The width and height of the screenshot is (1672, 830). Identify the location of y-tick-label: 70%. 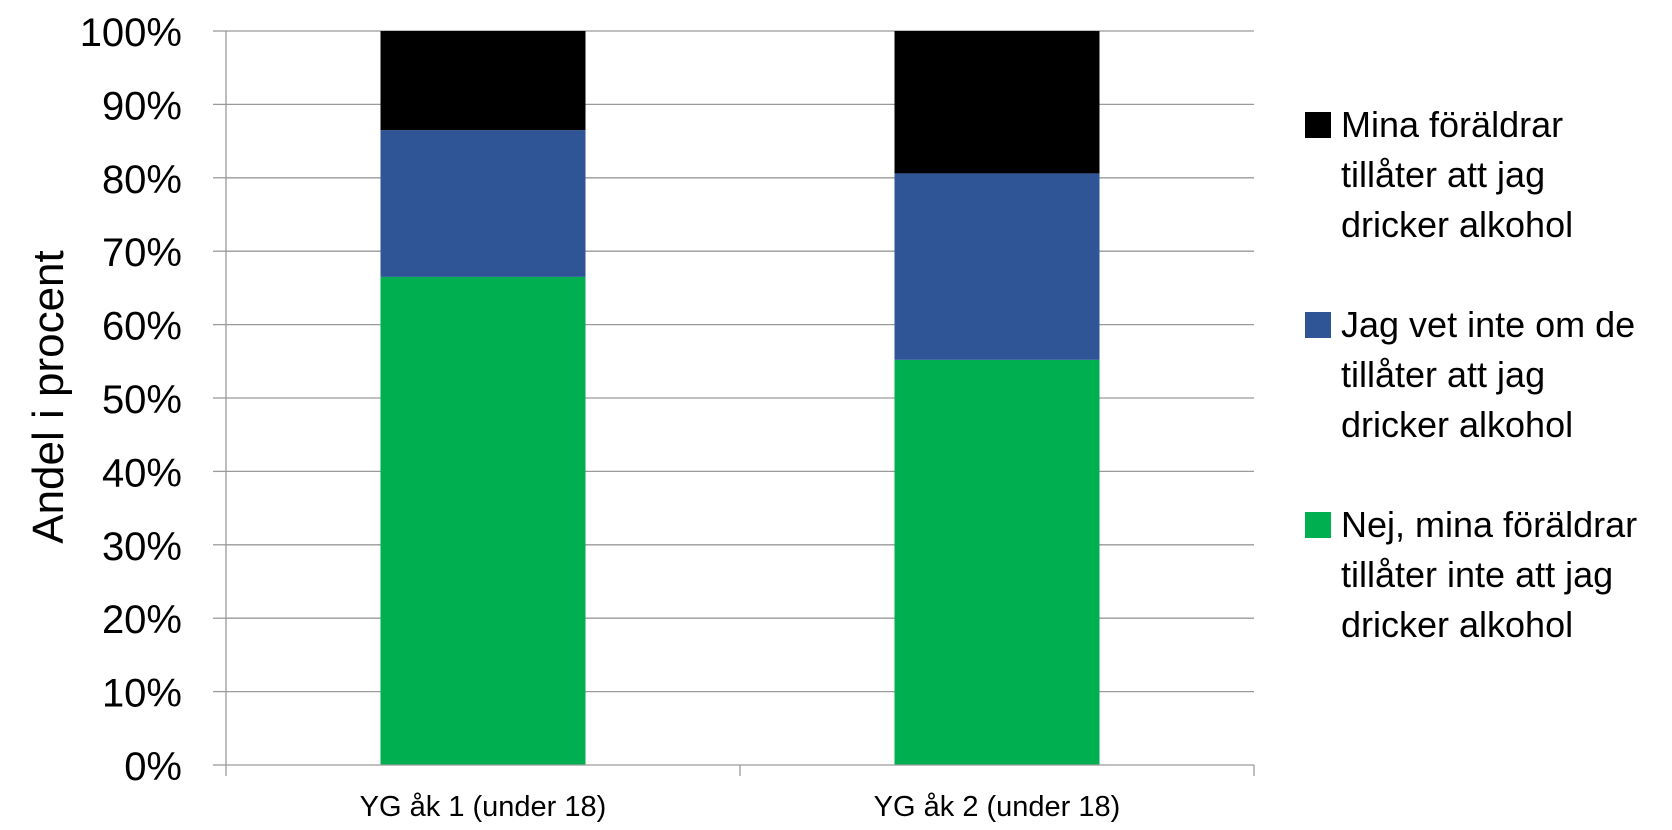
(142, 253).